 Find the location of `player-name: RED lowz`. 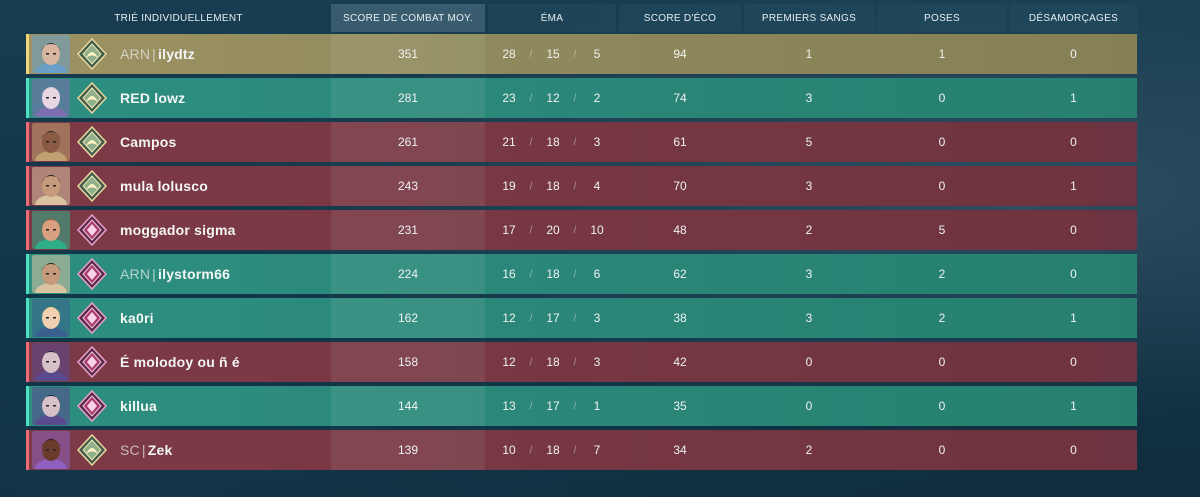

player-name: RED lowz is located at coordinates (152, 98).